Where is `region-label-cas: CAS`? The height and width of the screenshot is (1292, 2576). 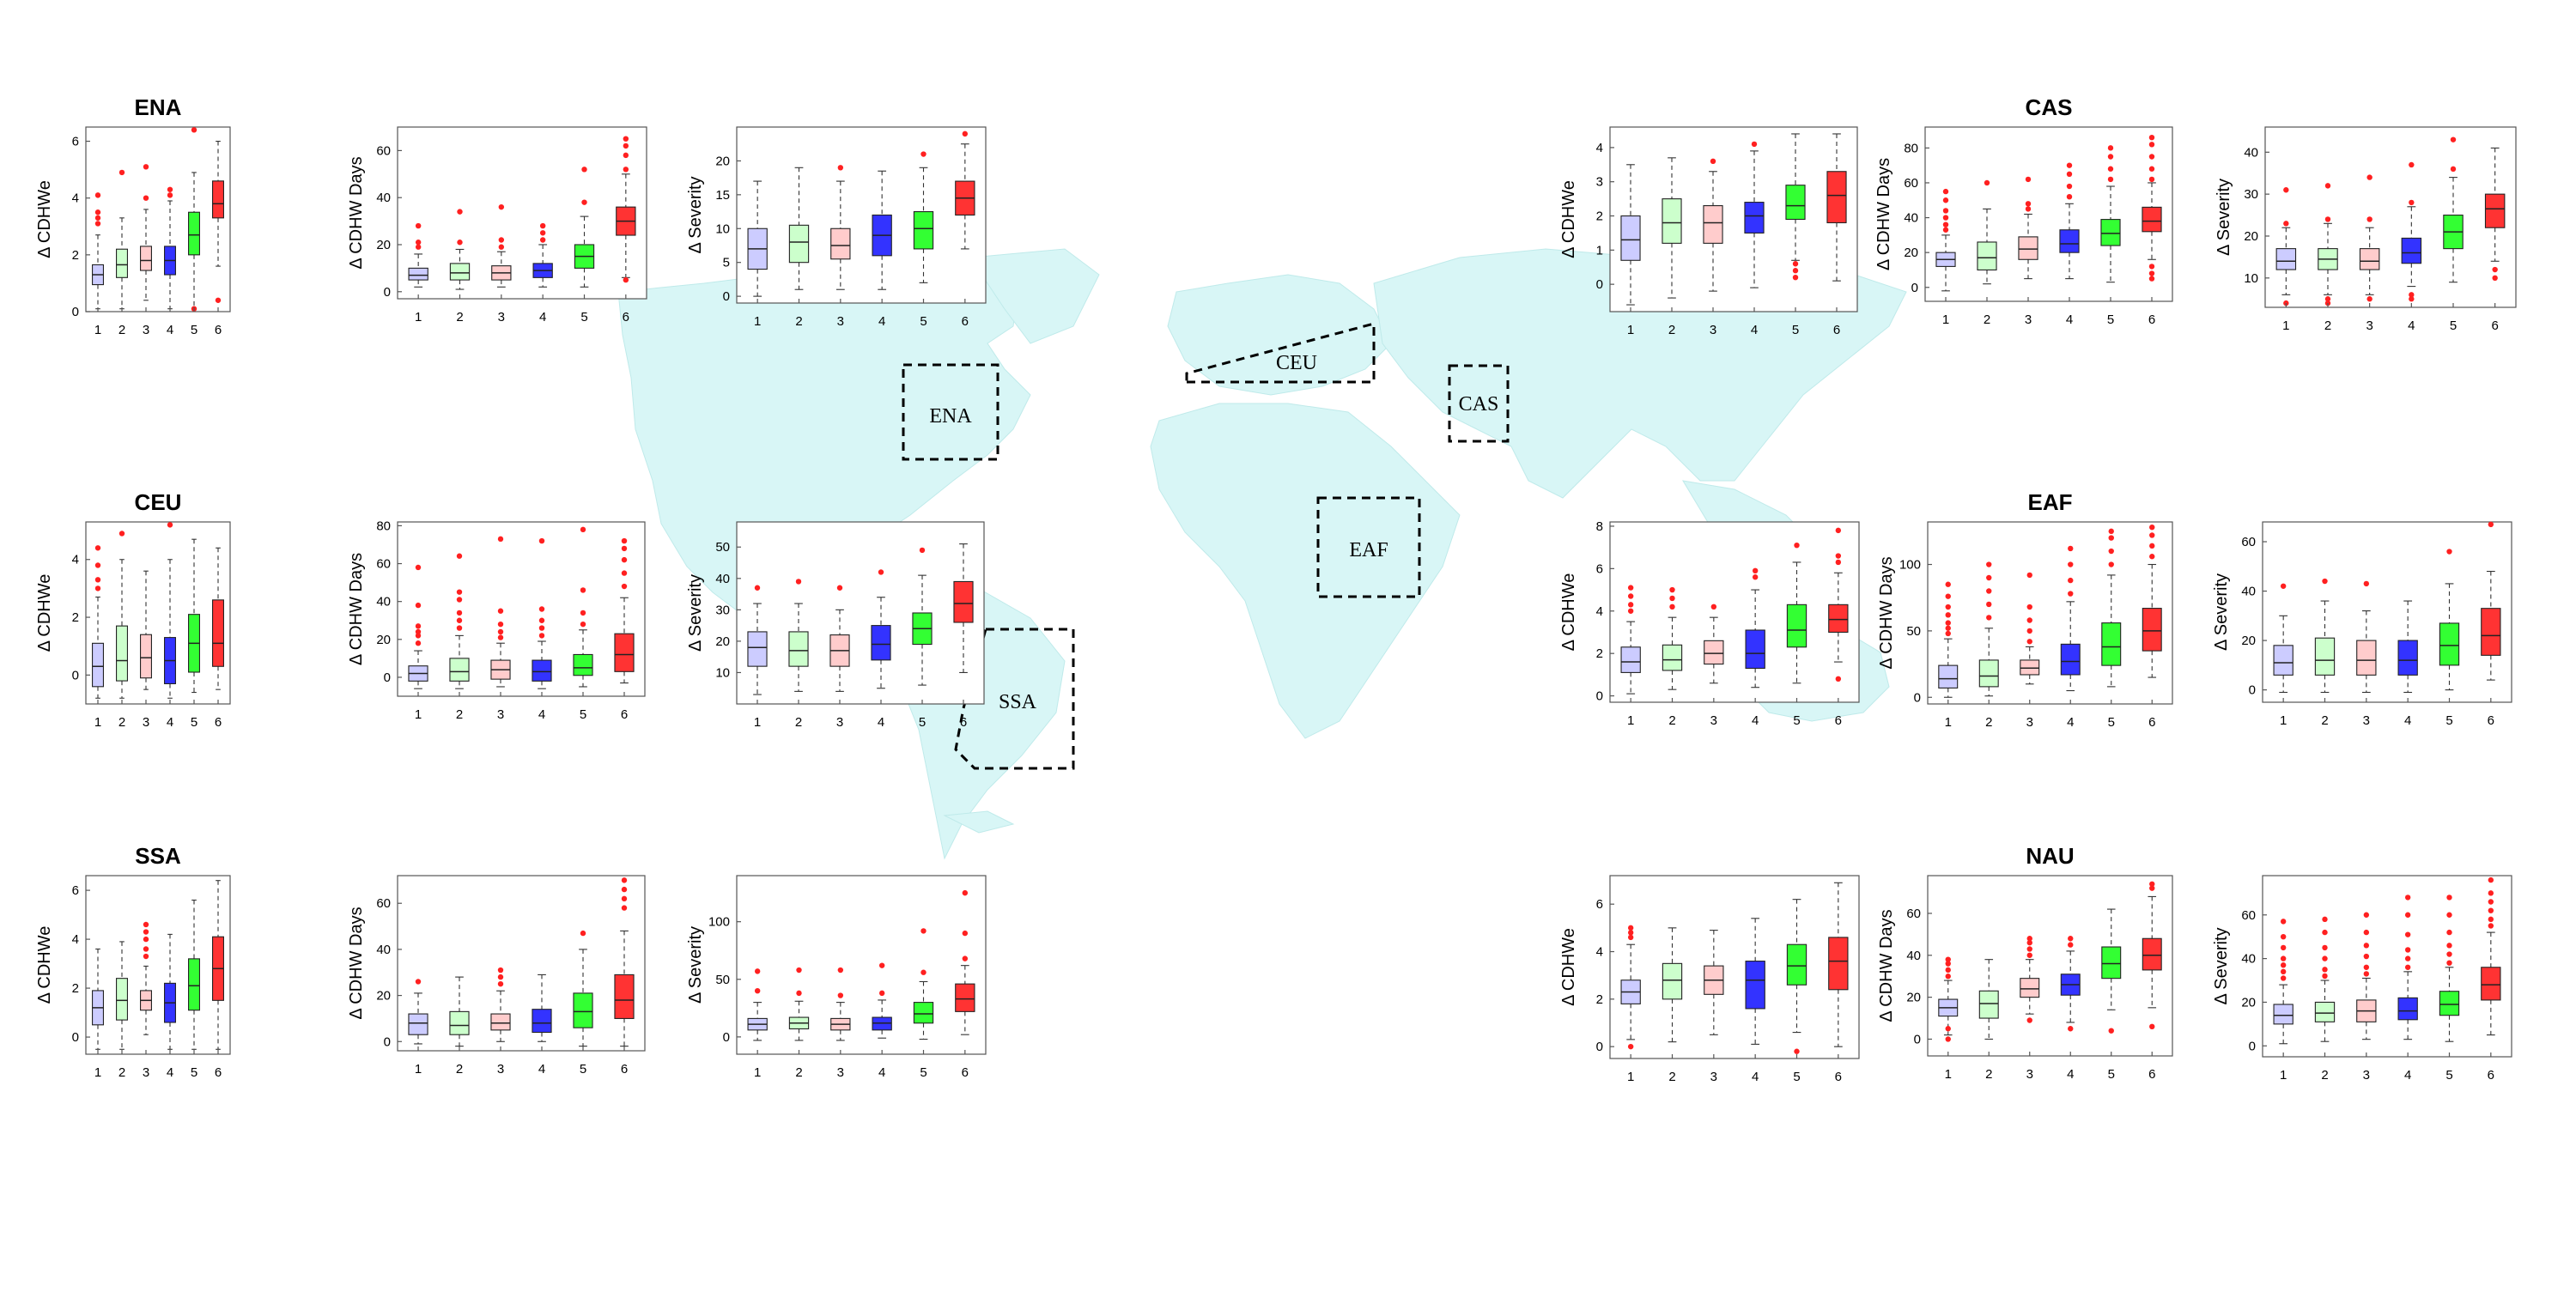 region-label-cas: CAS is located at coordinates (1479, 404).